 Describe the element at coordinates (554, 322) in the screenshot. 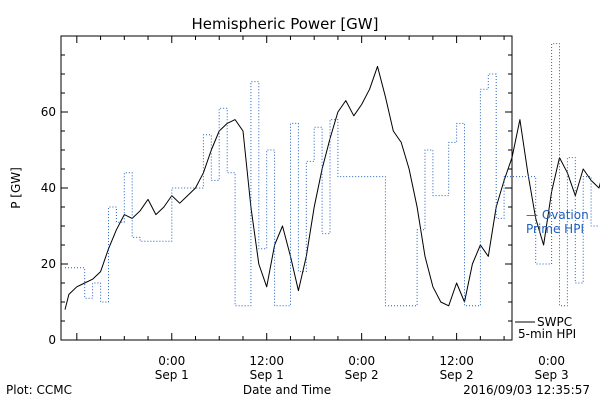

I see `legend-swpc-line1: SWPC` at that location.